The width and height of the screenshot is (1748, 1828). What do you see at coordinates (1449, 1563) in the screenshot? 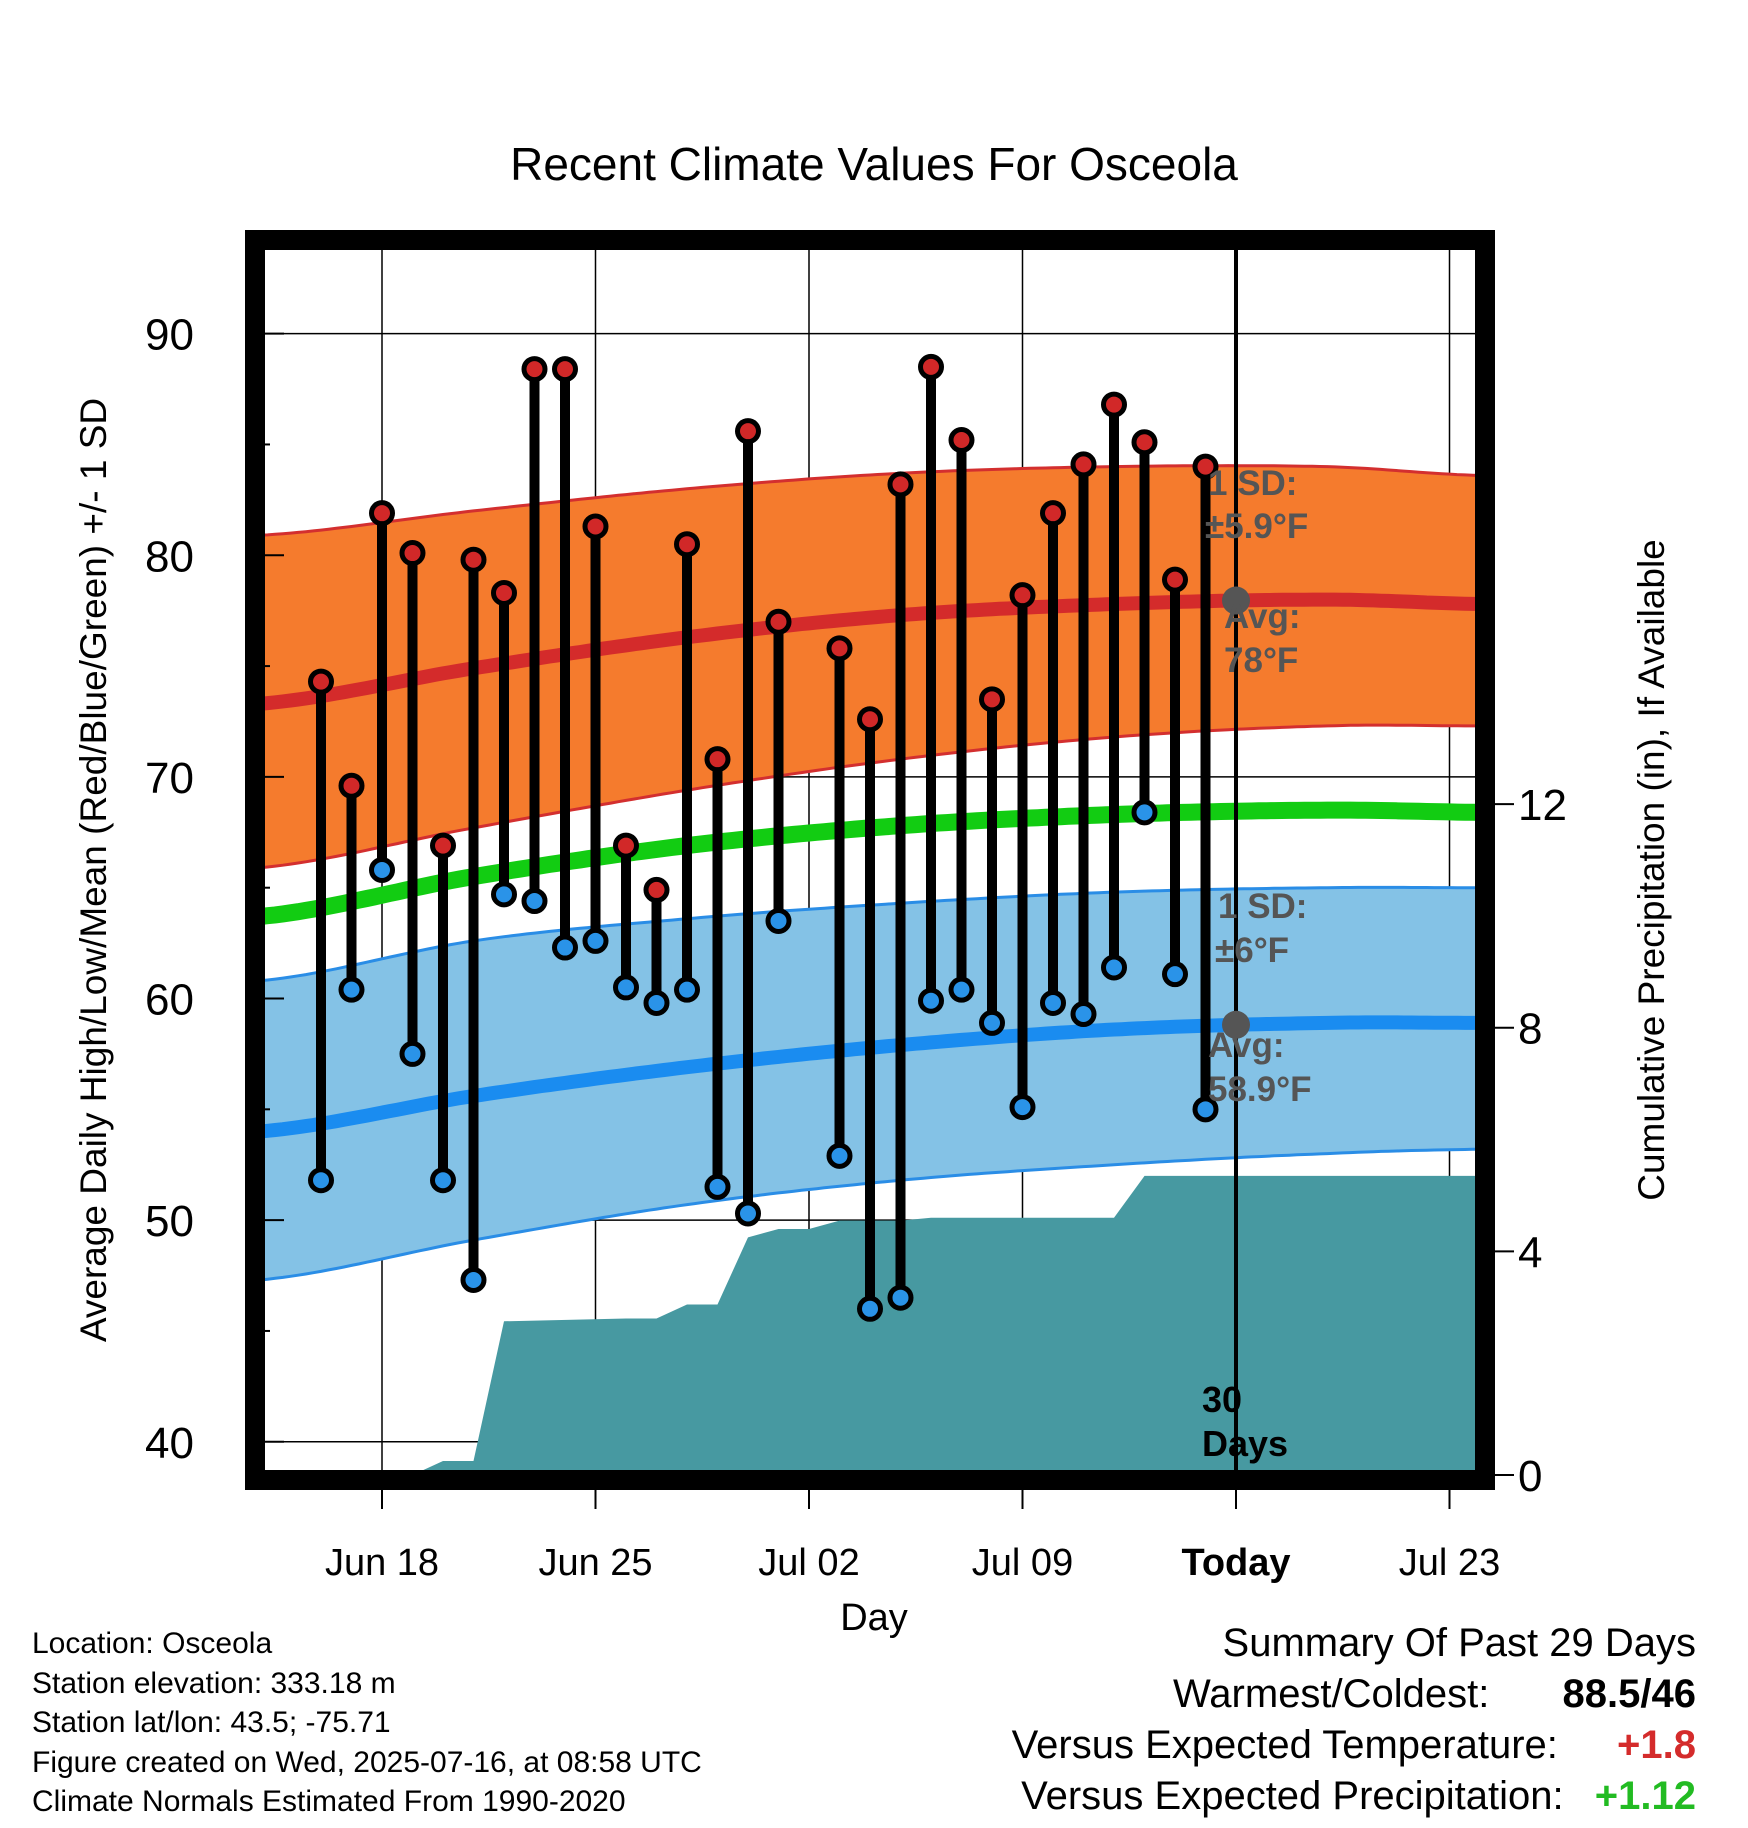
I see `x-tick-label: Jul 23` at bounding box center [1449, 1563].